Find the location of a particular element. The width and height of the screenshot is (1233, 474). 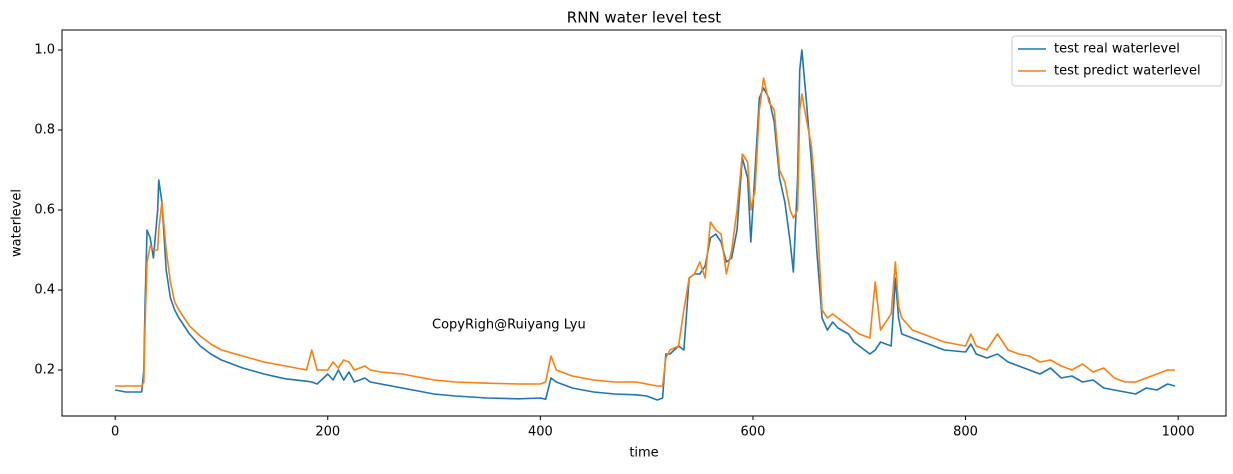

x-tick-label: 800 is located at coordinates (965, 432).